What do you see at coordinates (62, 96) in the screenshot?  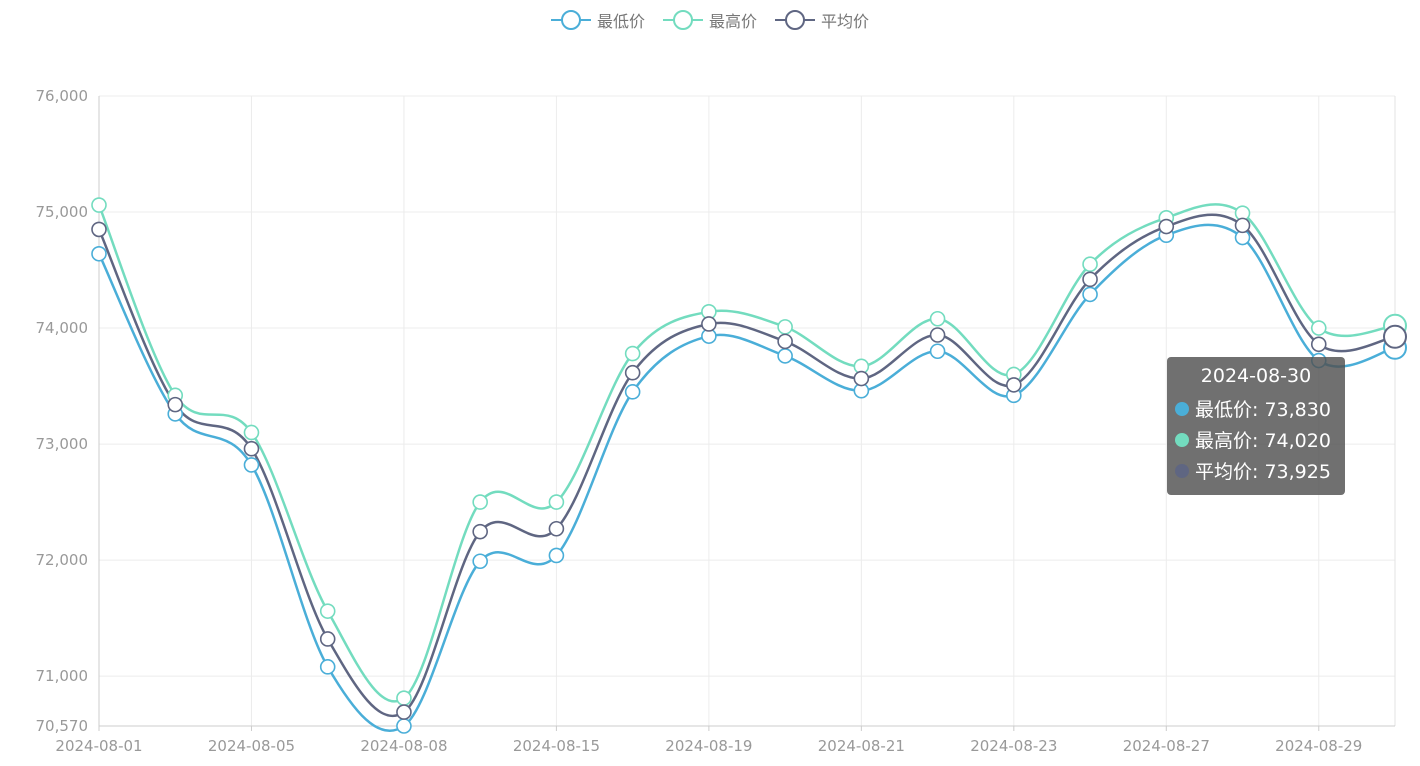 I see `y-tick-label: 76,000` at bounding box center [62, 96].